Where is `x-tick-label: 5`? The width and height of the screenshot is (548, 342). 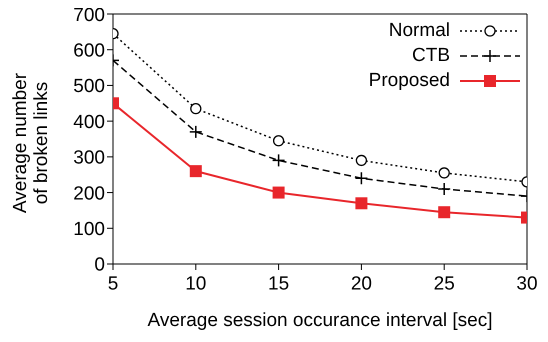
x-tick-label: 5 is located at coordinates (113, 283).